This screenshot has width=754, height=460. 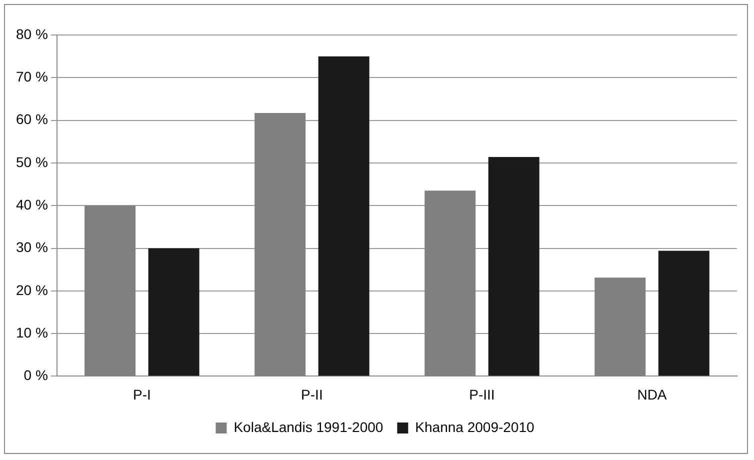 I want to click on y-tick-label: 20 %, so click(x=32, y=290).